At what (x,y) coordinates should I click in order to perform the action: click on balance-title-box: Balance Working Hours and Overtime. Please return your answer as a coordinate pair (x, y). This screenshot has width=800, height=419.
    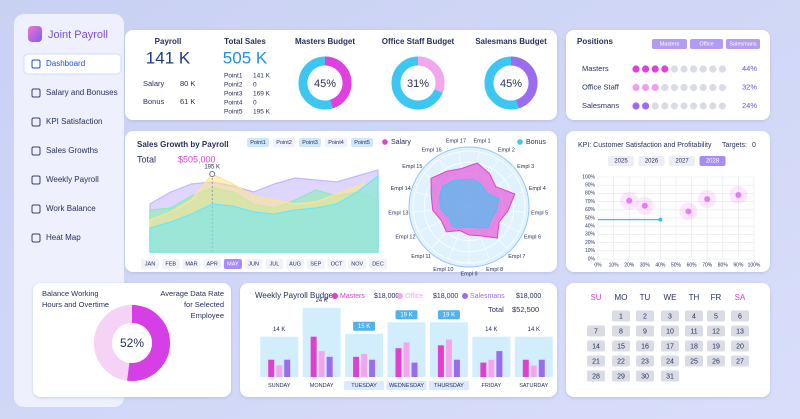
    Looking at the image, I should click on (76, 299).